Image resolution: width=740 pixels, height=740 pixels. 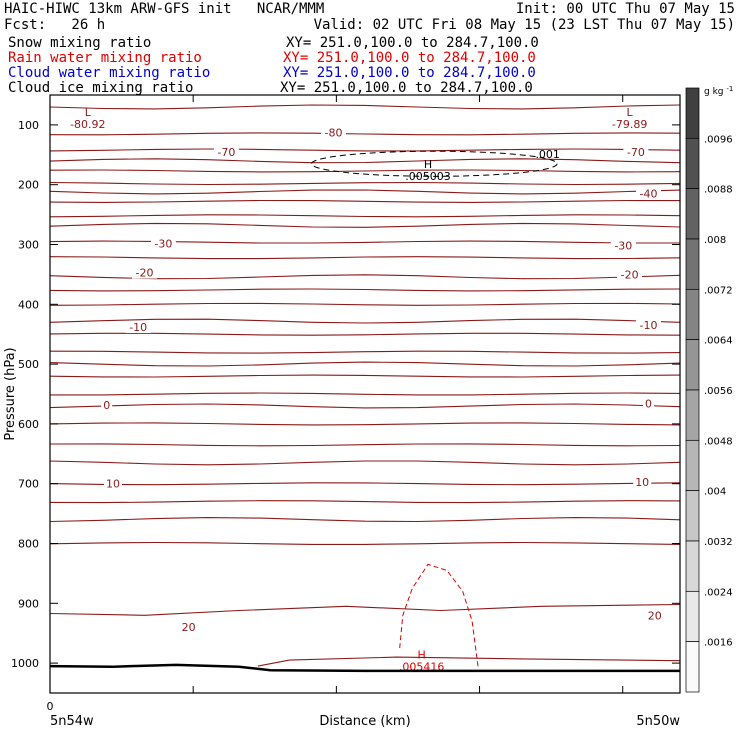 I want to click on colorbar-label: .0064, so click(x=718, y=341).